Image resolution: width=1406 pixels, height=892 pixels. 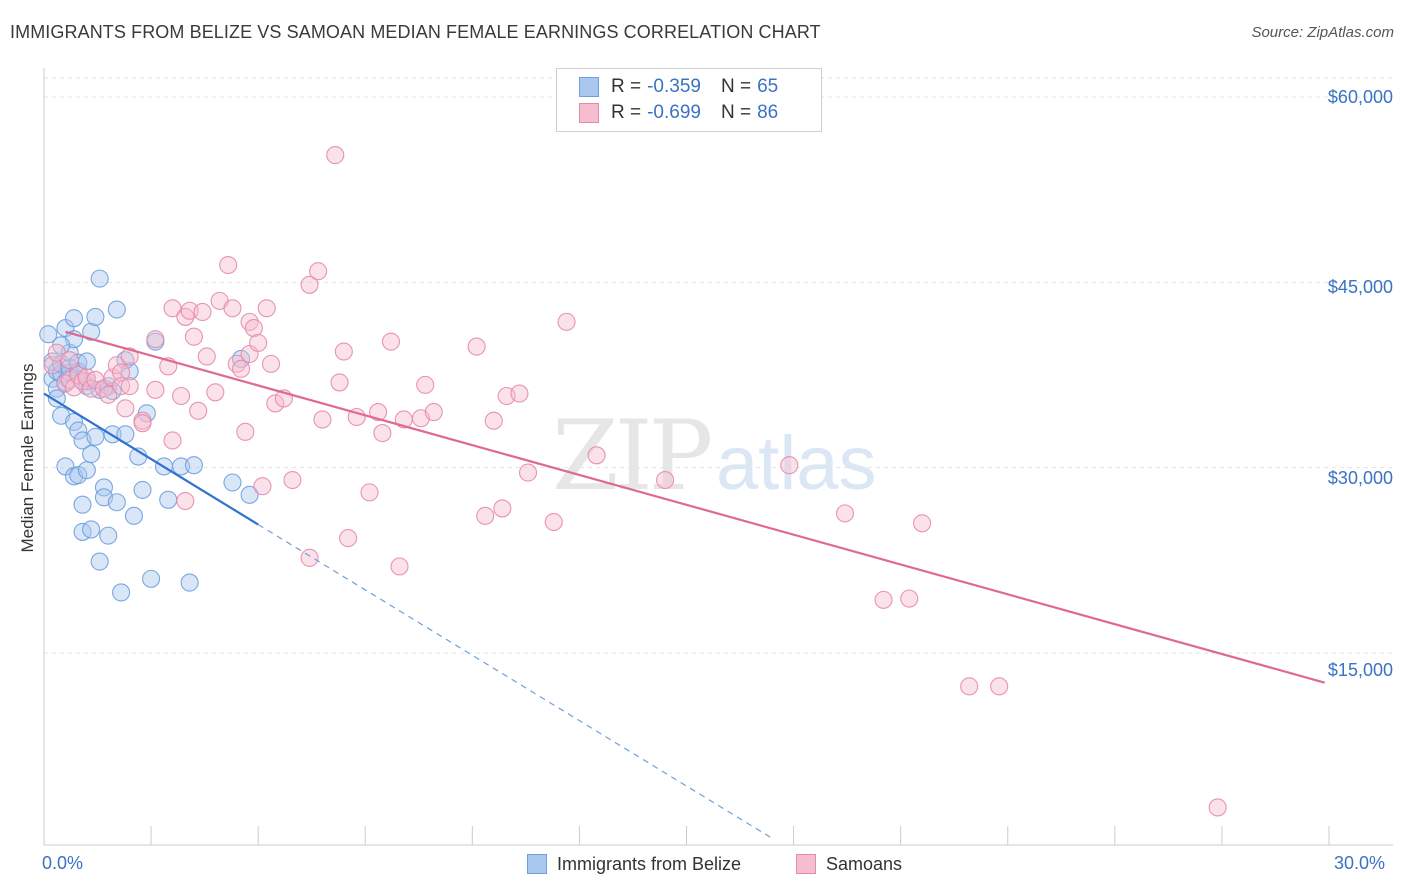 I want to click on series-label-samoans: Samoans, so click(x=864, y=863).